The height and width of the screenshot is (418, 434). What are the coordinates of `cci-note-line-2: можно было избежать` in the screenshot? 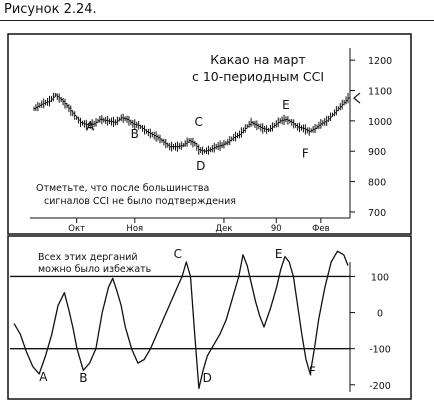 It's located at (95, 269).